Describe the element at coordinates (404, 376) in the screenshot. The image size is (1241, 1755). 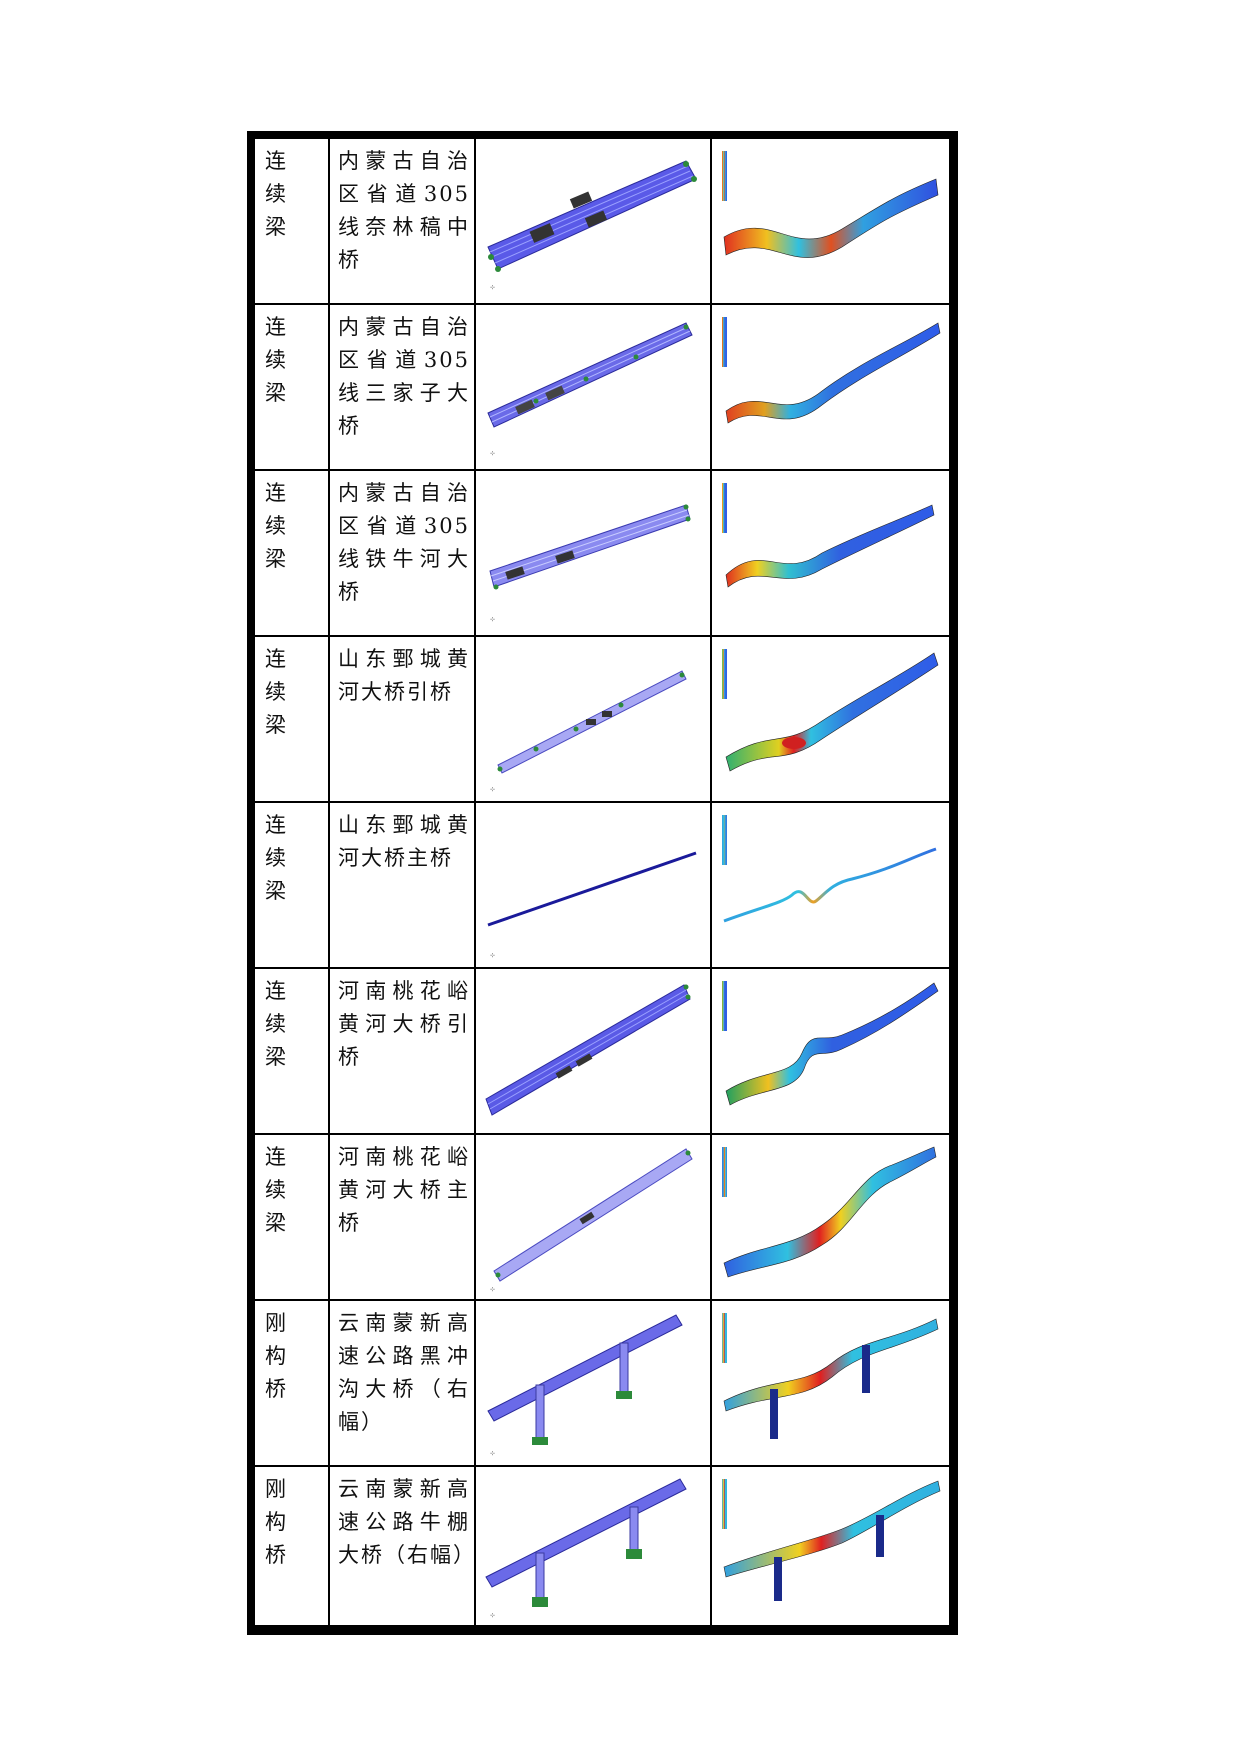
I see `bridge-name: 内蒙古自治区省道305线三家子大桥` at that location.